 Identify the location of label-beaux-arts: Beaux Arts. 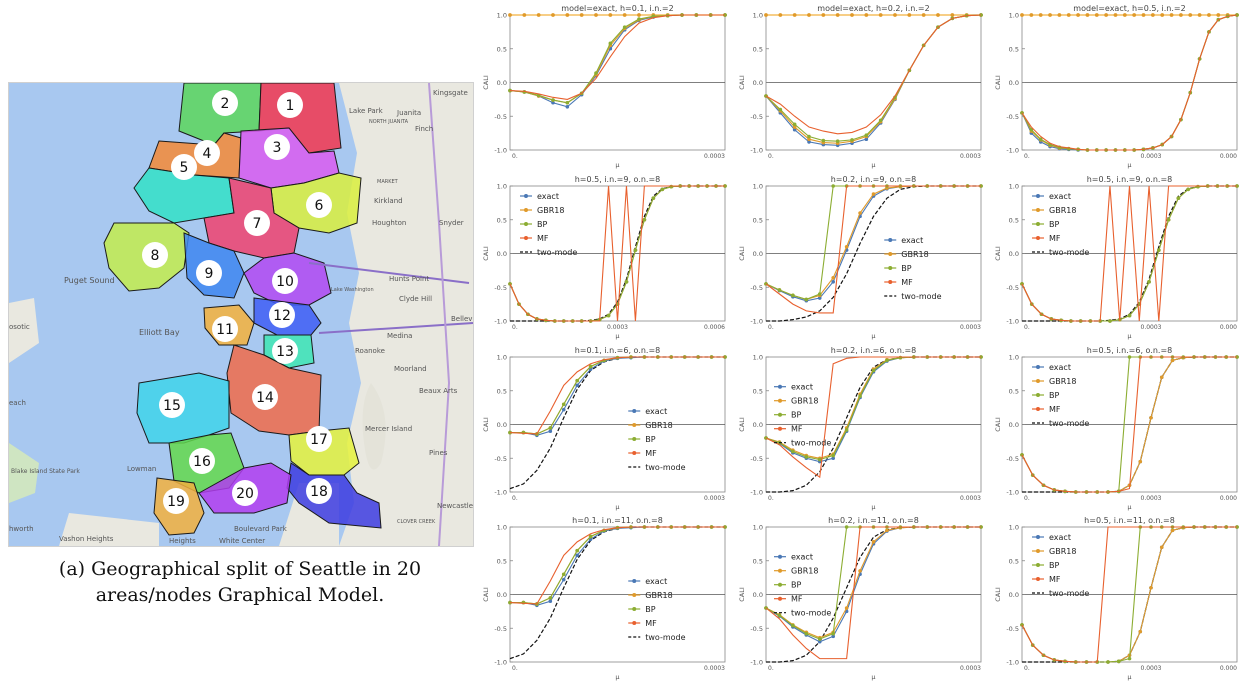
(438, 391).